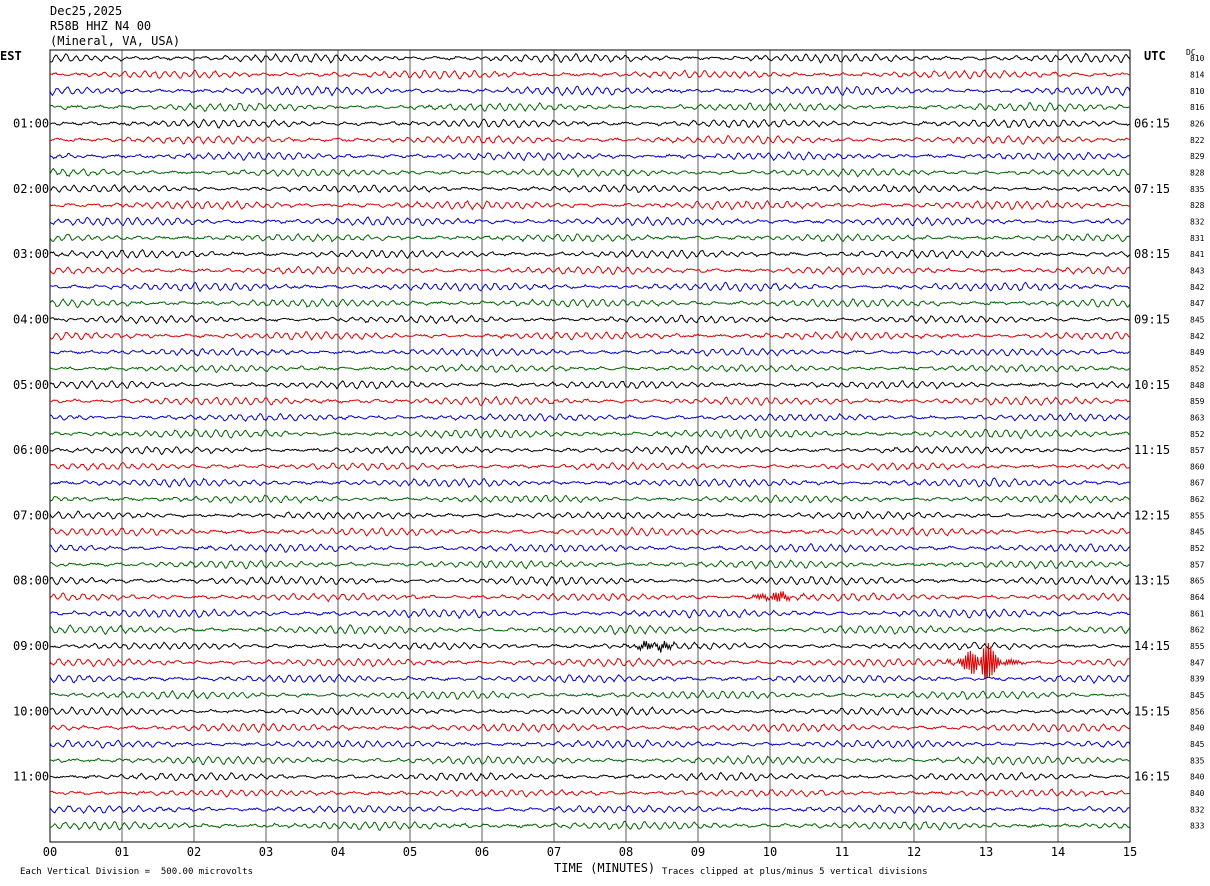  Describe the element at coordinates (1197, 564) in the screenshot. I see `dc-offset-label: 857` at that location.